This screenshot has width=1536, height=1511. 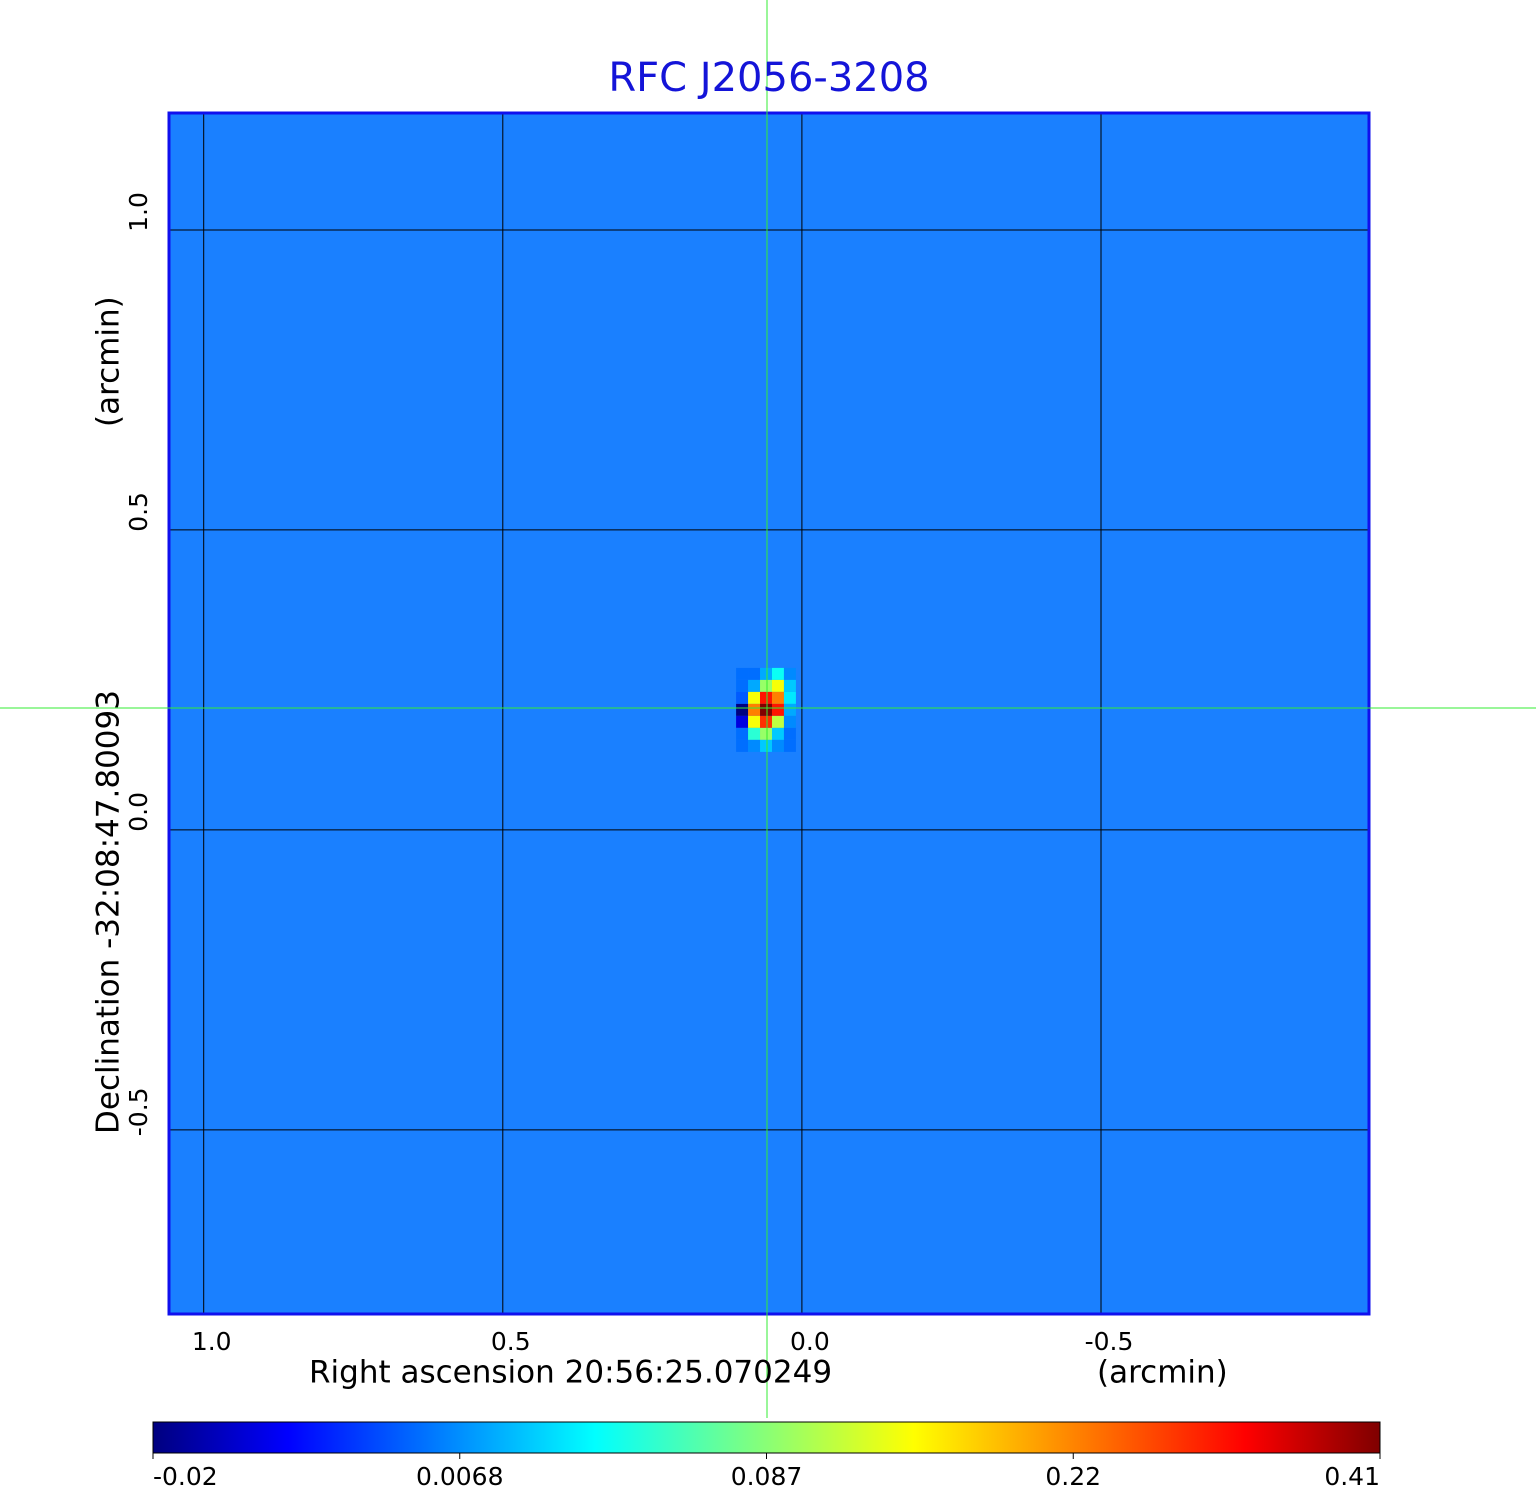 What do you see at coordinates (570, 1373) in the screenshot?
I see `x-axis-label: Right ascension 20:56:25.070249` at bounding box center [570, 1373].